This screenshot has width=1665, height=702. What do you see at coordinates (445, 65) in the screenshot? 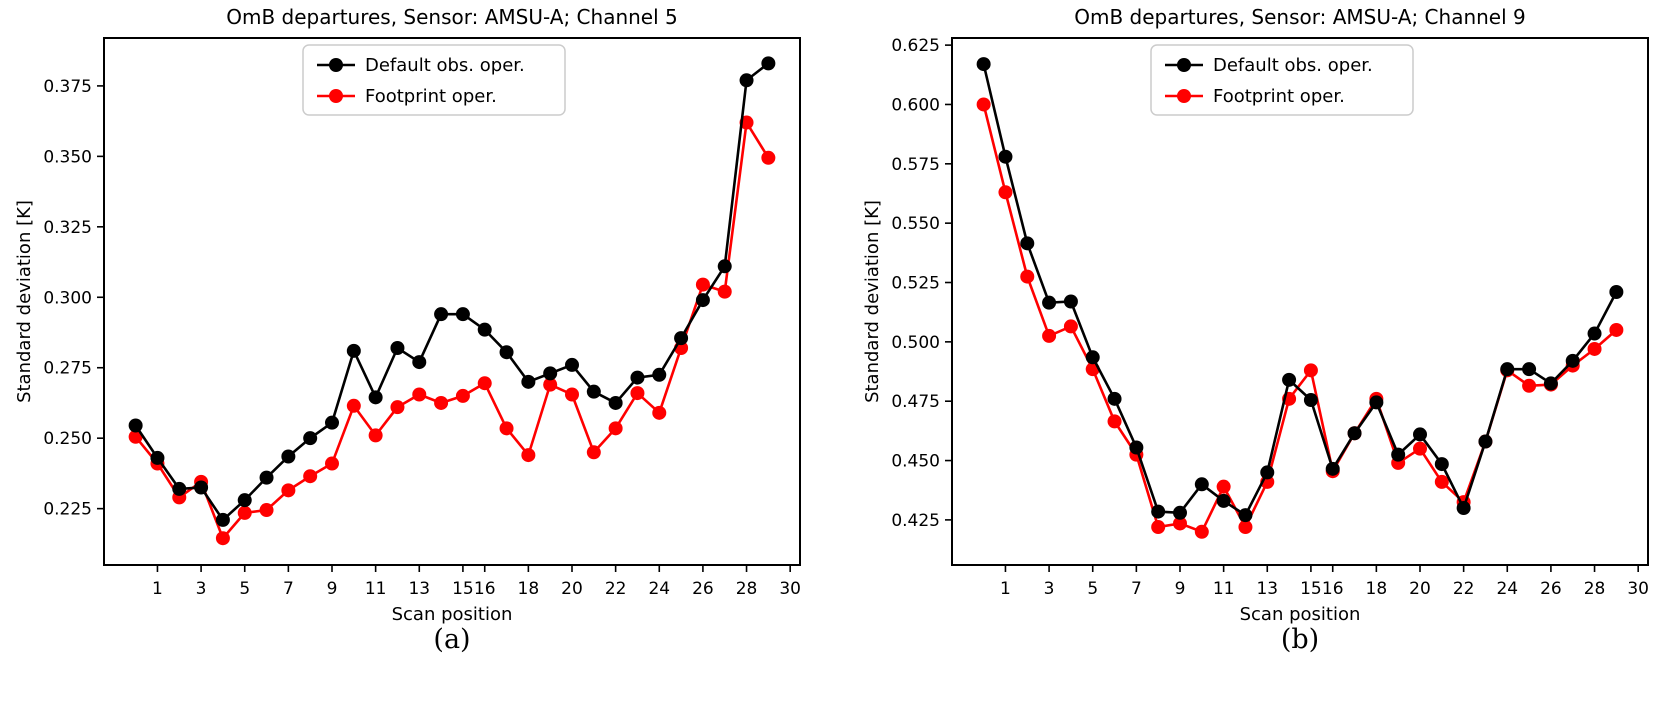
I see `legend-label: Default obs. oper.` at bounding box center [445, 65].